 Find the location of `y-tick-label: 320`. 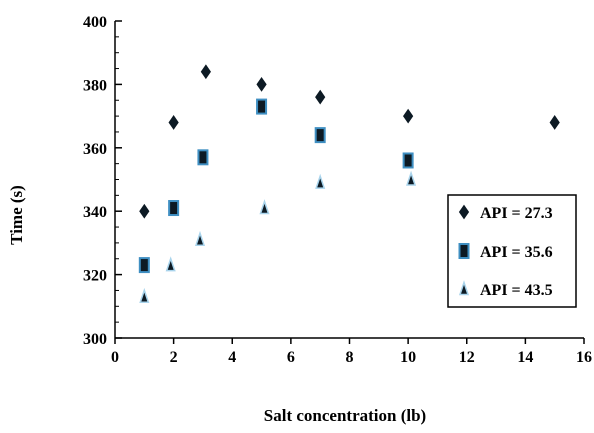

y-tick-label: 320 is located at coordinates (95, 276).